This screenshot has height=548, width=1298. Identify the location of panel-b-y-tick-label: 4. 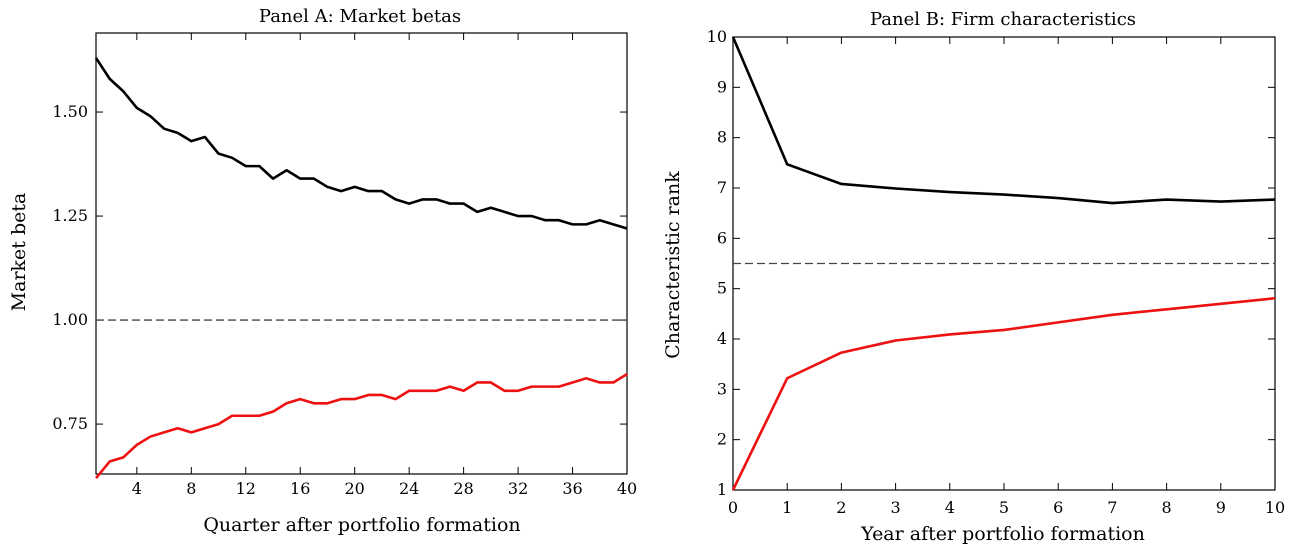
(722, 338).